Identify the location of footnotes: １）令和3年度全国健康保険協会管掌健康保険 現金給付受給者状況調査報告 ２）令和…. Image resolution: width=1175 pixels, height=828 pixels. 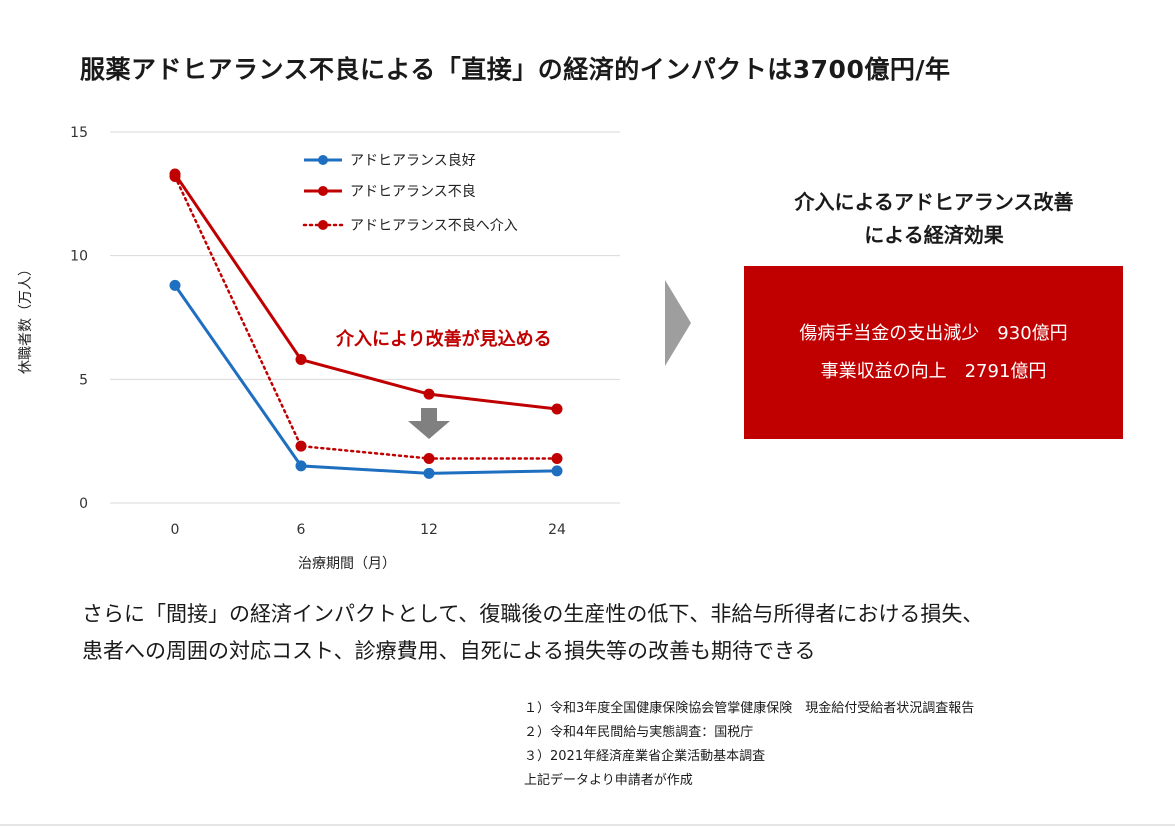
(749, 745).